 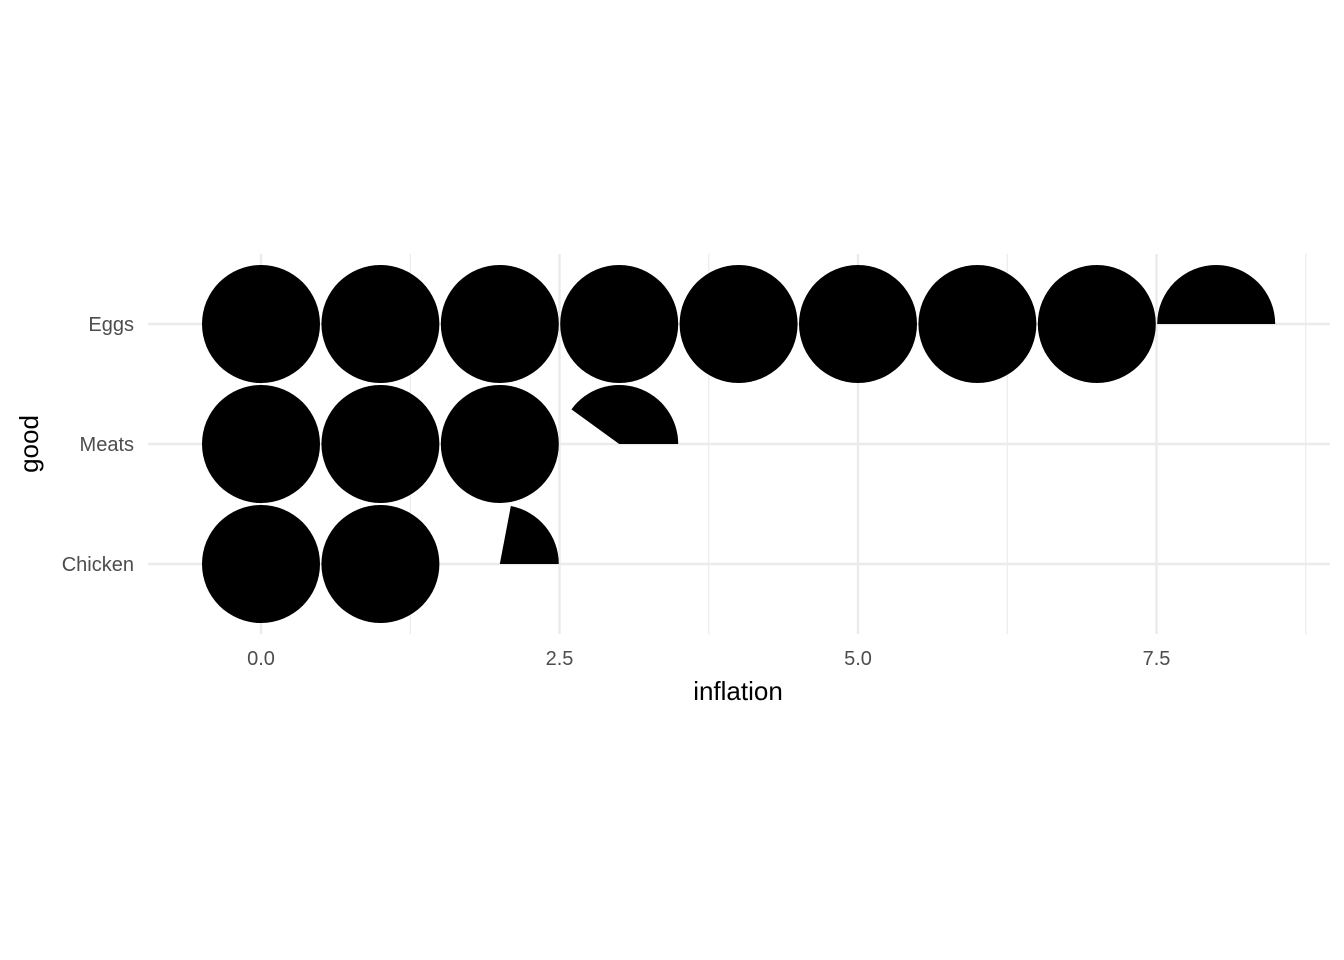 What do you see at coordinates (261, 659) in the screenshot?
I see `x-tick-label: 0.0` at bounding box center [261, 659].